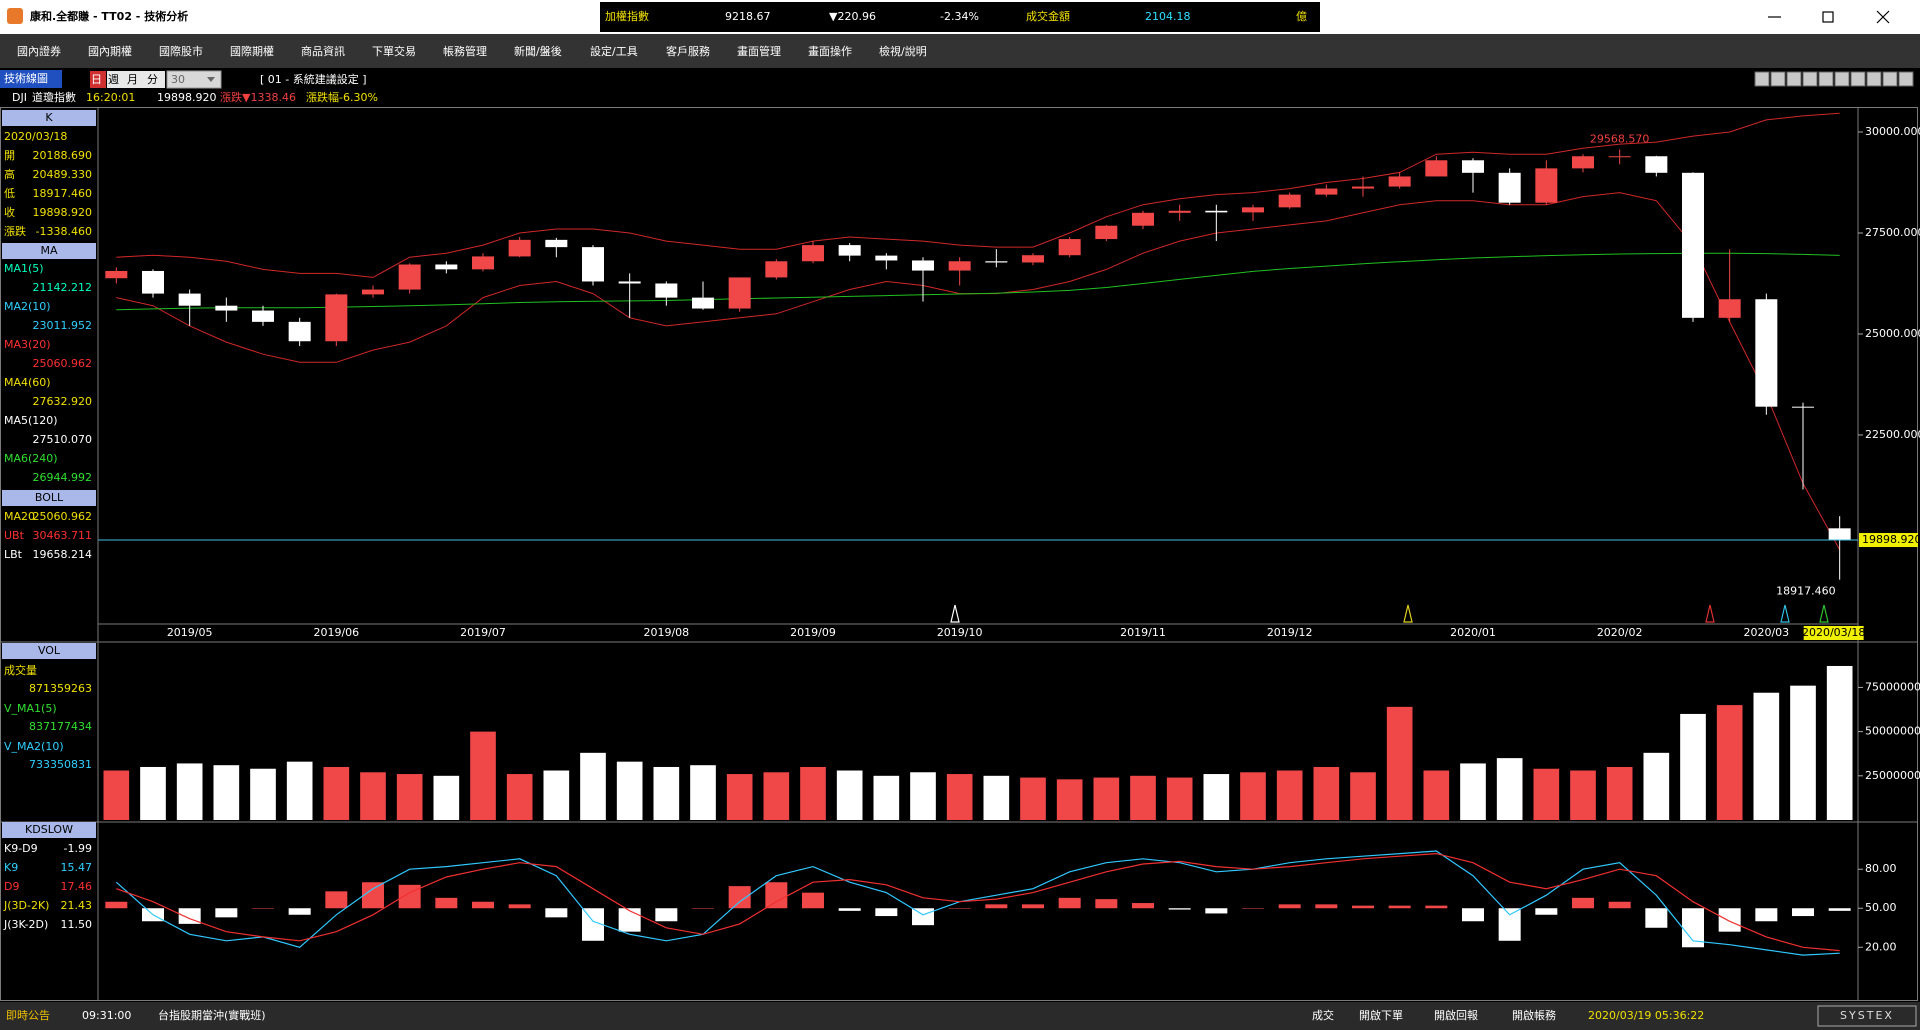  Describe the element at coordinates (688, 51) in the screenshot. I see `menu-item: 客戶服務` at that location.